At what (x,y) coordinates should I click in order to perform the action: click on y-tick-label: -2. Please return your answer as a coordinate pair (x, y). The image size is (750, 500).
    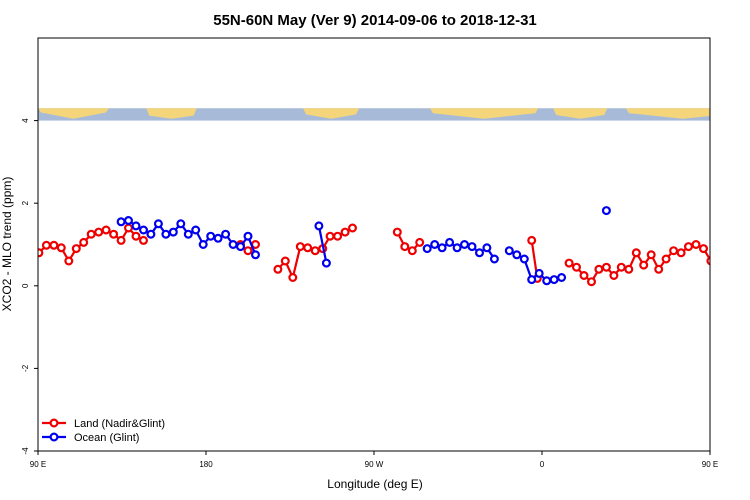
    Looking at the image, I should click on (25, 368).